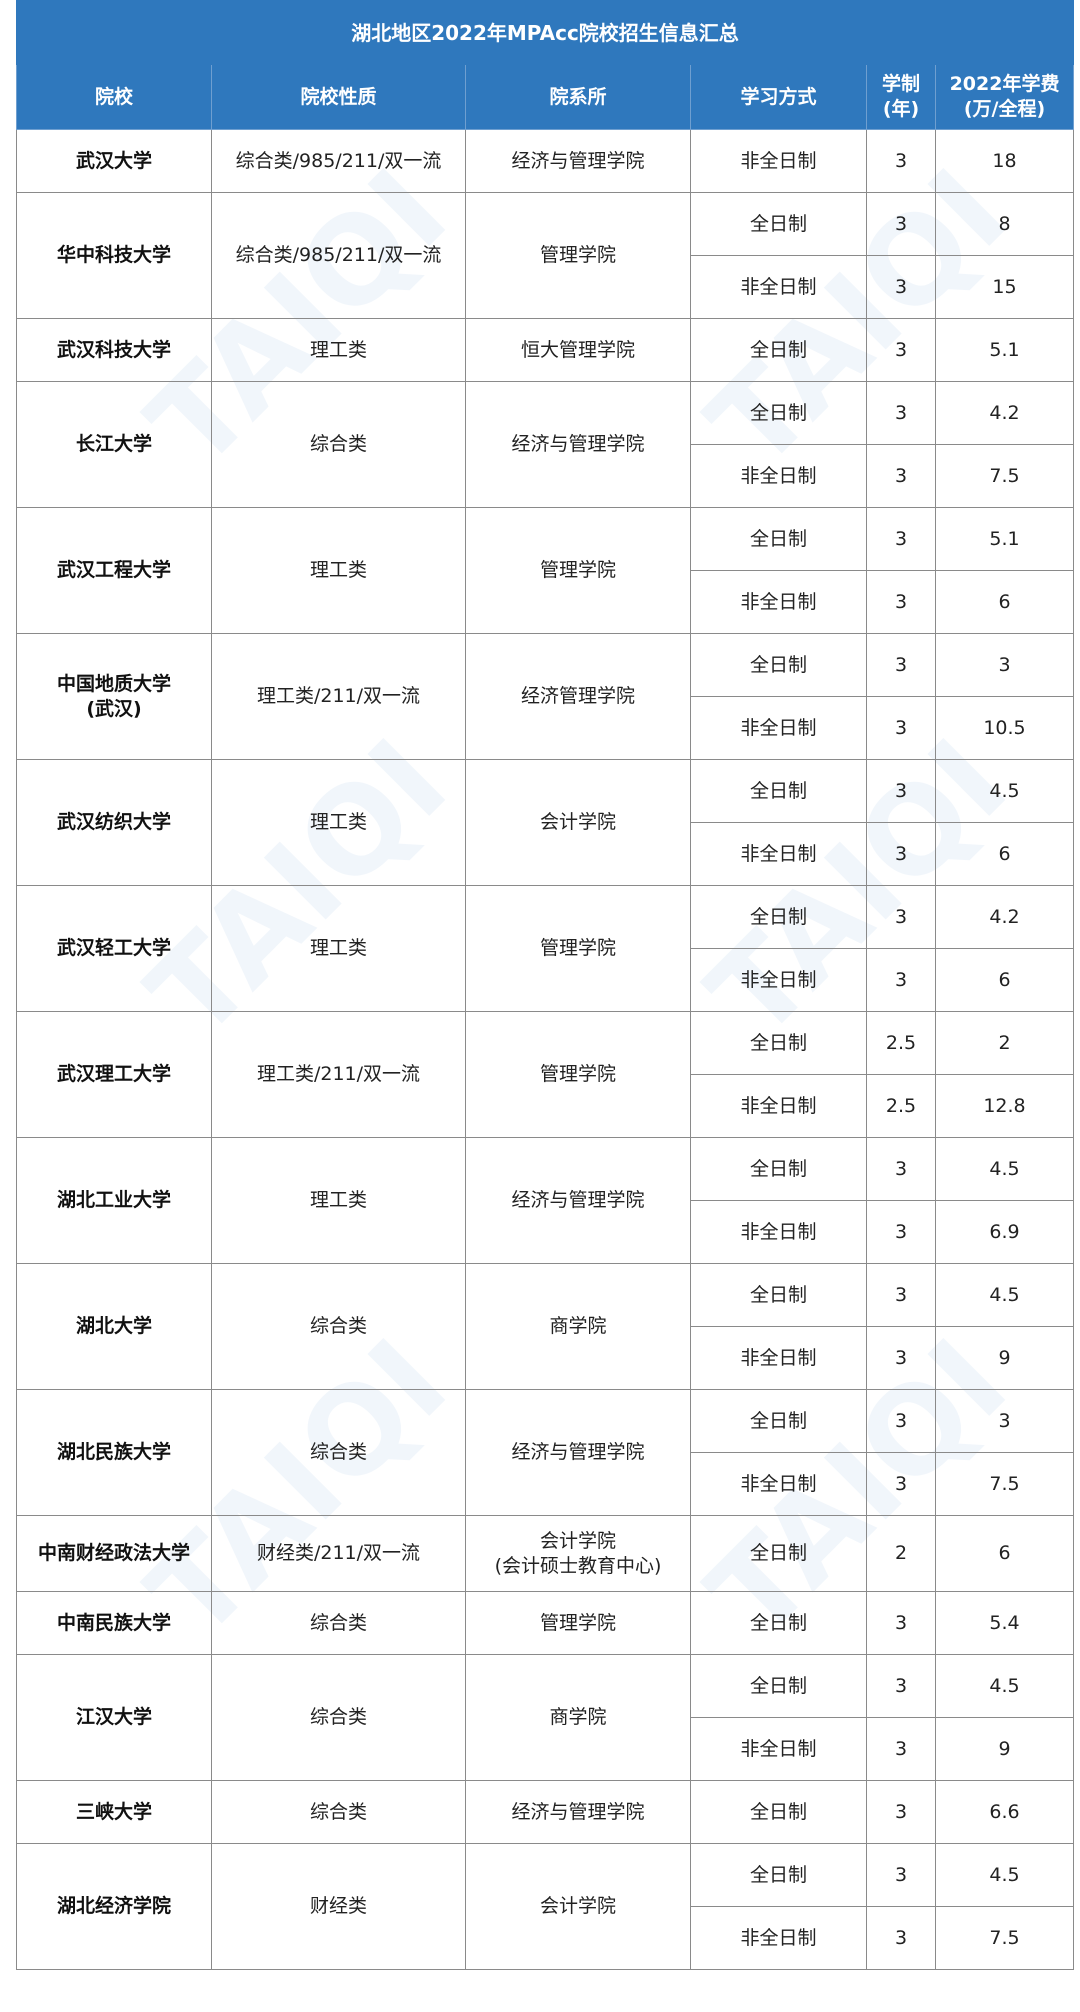  Describe the element at coordinates (545, 350) in the screenshot. I see `table-row: 武汉科技大学 理工类 恒大管理学院 全日制 3 5.1` at that location.